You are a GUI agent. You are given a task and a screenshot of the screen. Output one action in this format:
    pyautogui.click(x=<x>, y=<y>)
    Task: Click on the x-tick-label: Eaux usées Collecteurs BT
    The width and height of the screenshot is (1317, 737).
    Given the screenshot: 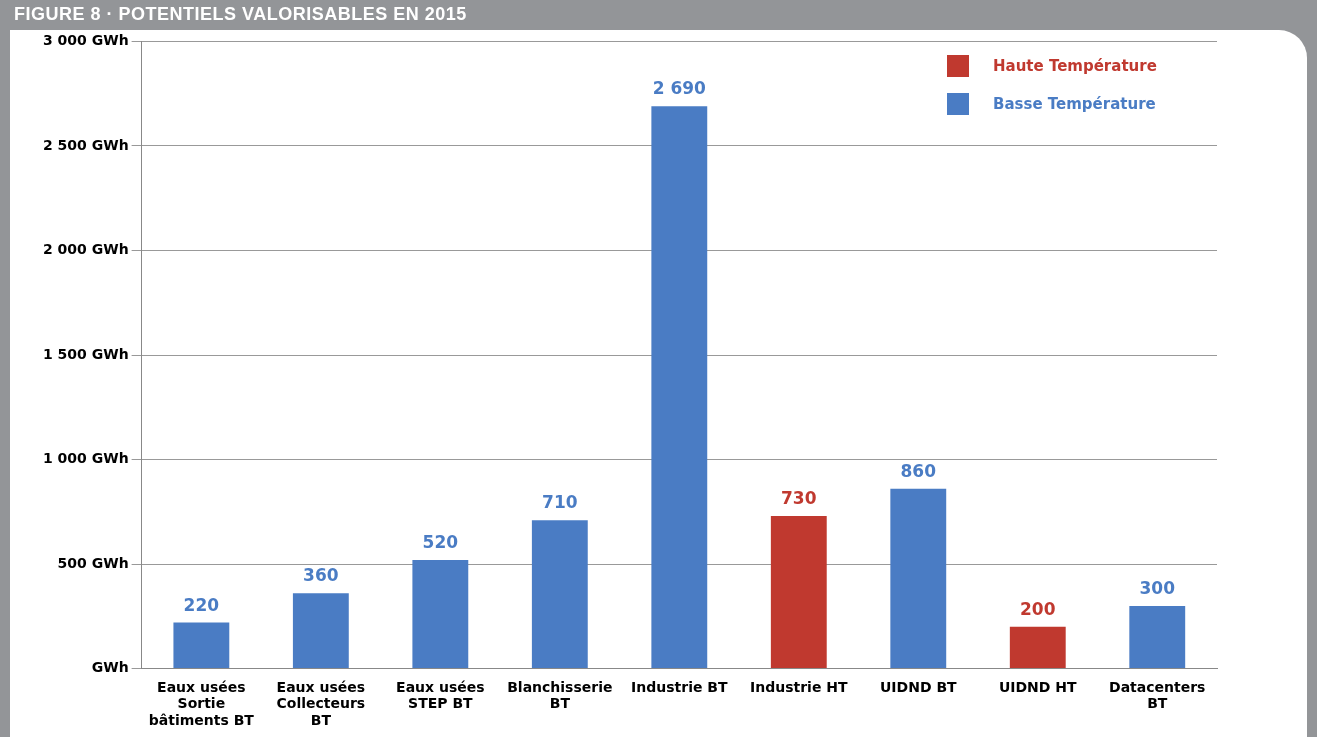 What is the action you would take?
    pyautogui.click(x=321, y=703)
    